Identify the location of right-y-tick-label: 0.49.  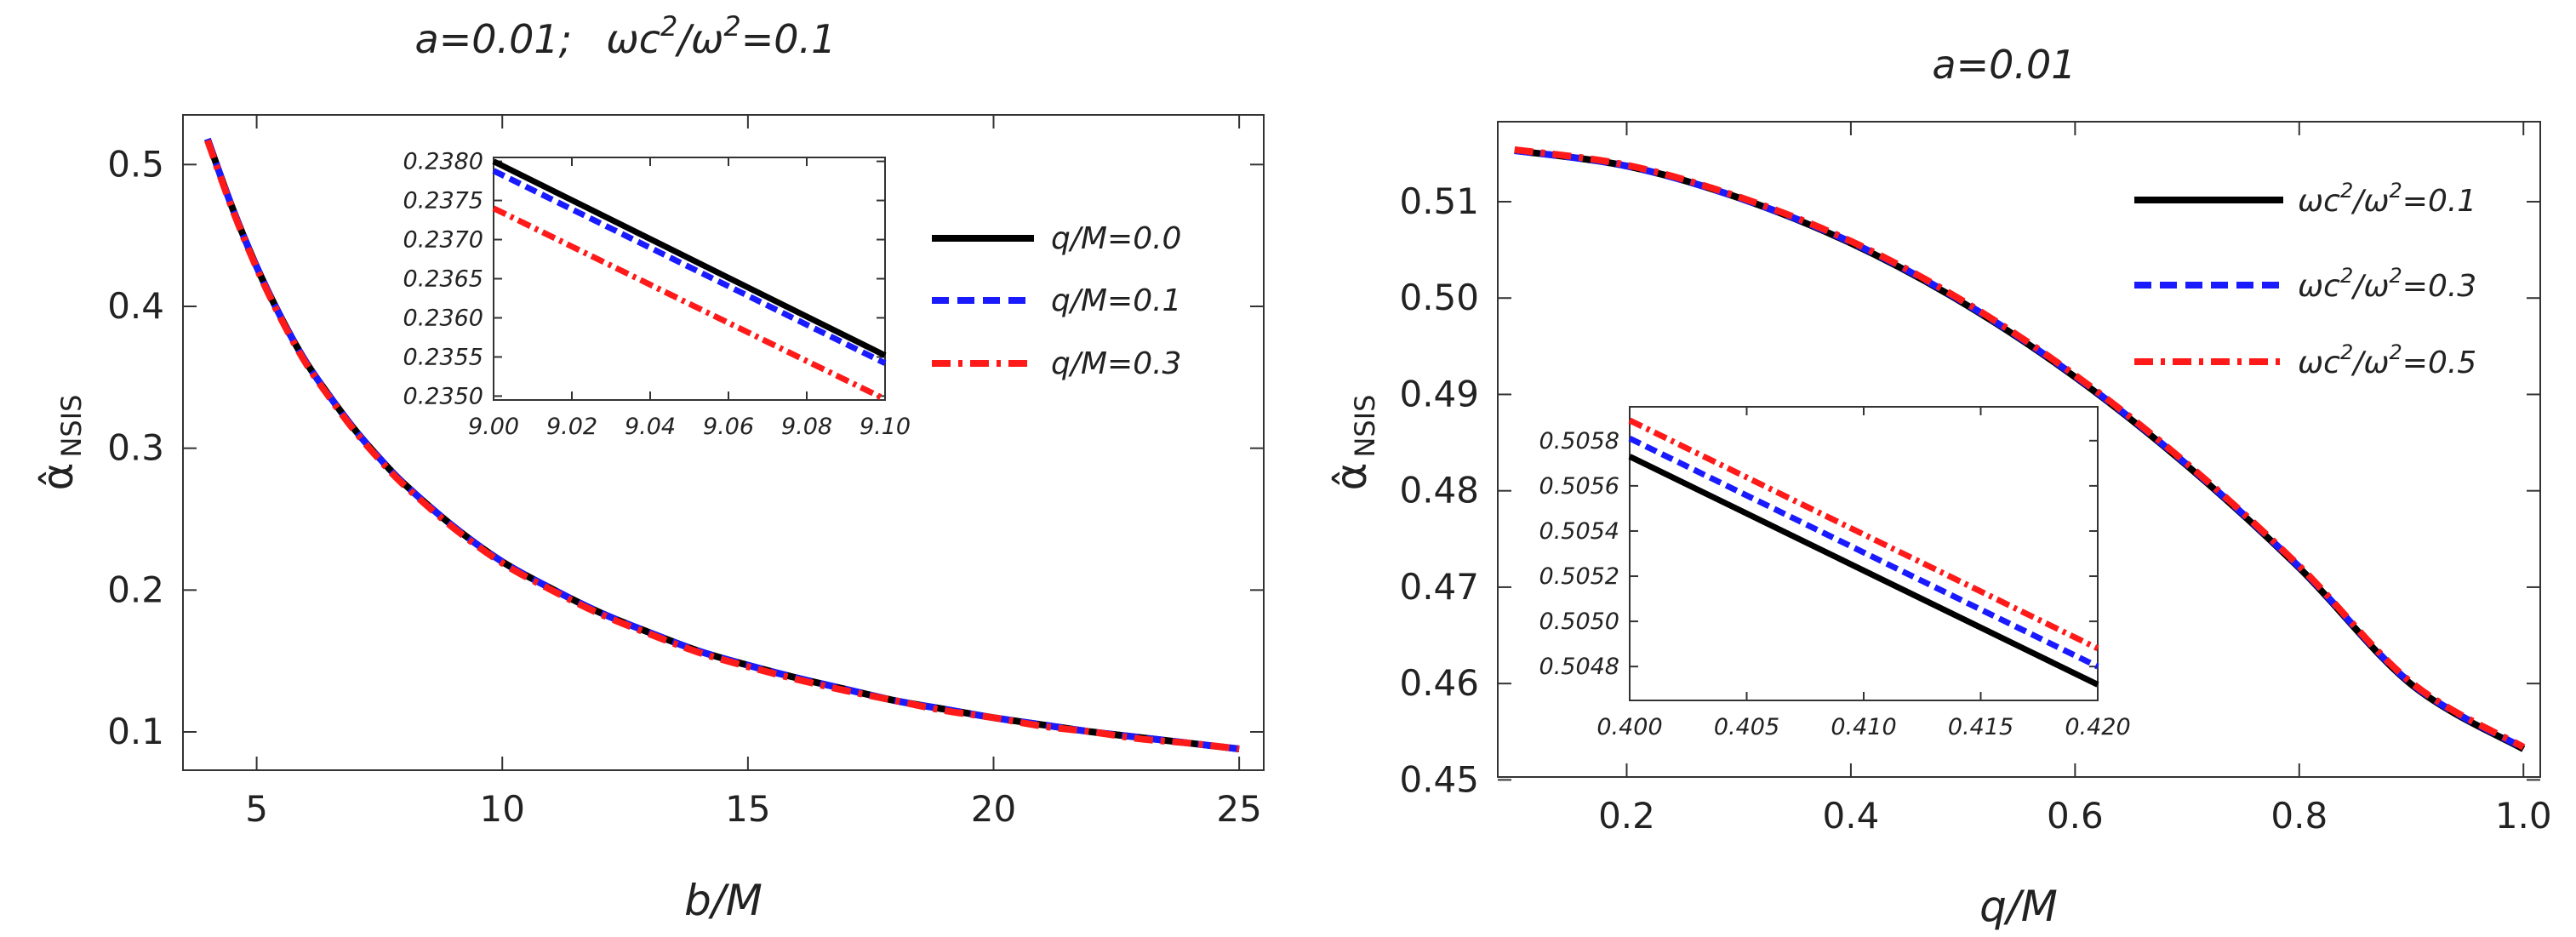
(1439, 394).